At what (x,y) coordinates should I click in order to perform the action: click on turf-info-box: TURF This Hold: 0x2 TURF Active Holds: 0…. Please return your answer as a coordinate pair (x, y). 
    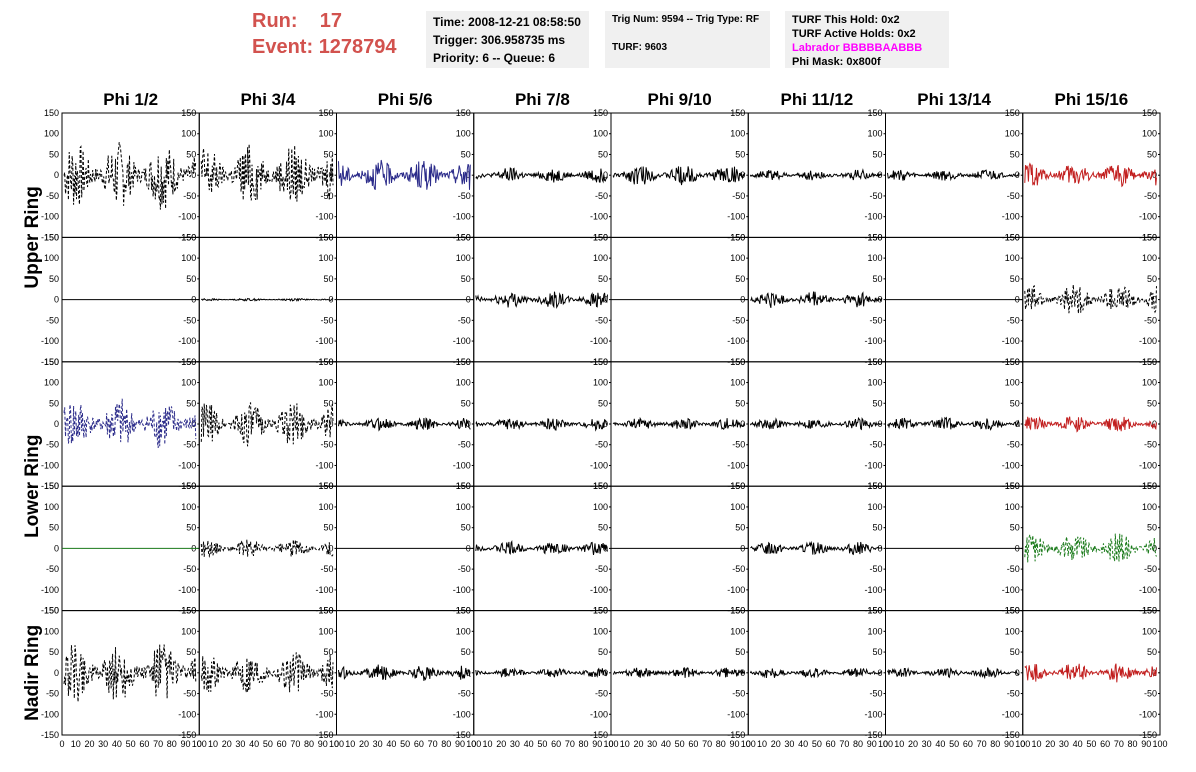
    Looking at the image, I should click on (867, 39).